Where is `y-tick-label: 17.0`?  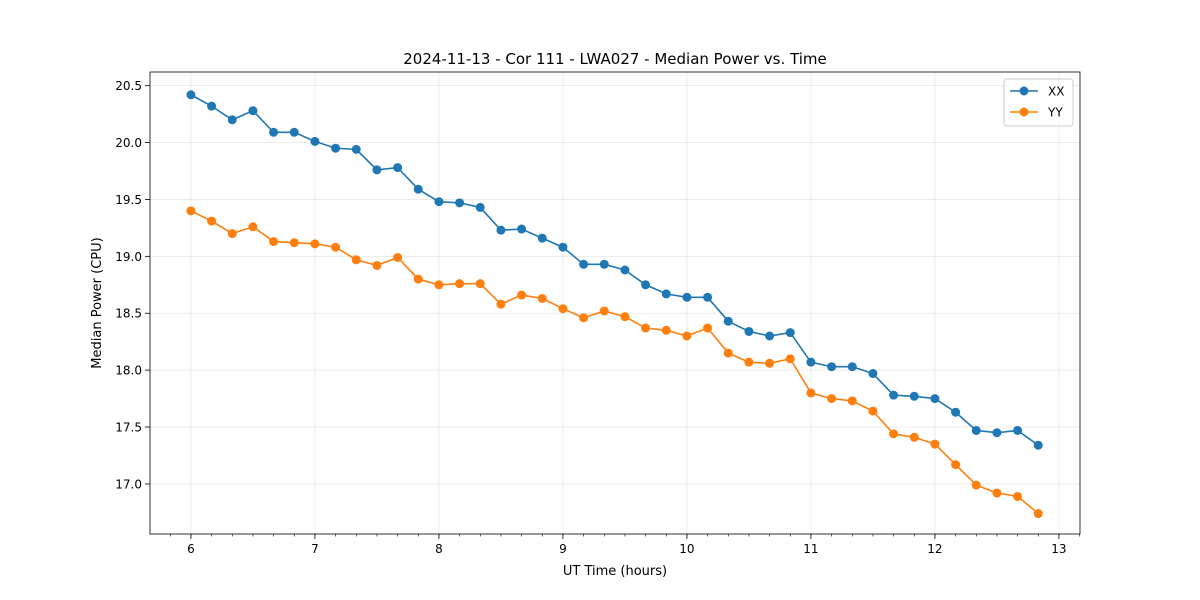
y-tick-label: 17.0 is located at coordinates (128, 484).